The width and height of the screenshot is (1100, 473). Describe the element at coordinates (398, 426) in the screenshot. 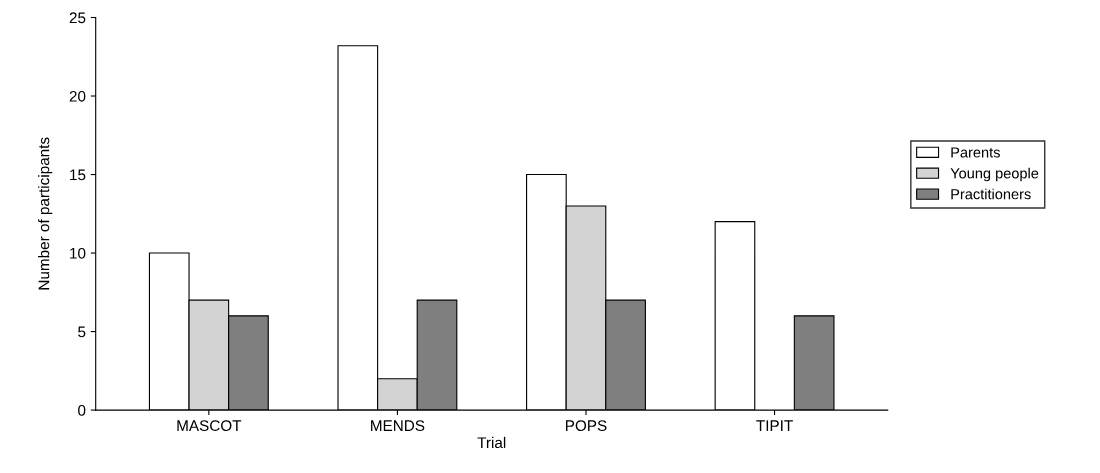

I see `x-tick-label: MENDS` at that location.